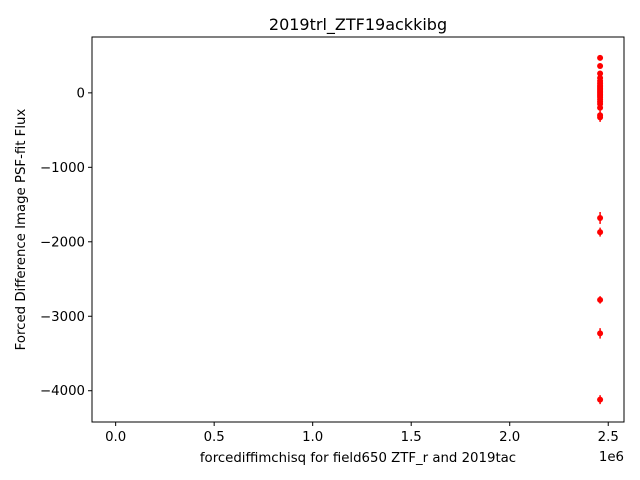 This screenshot has height=480, width=640. Describe the element at coordinates (62, 168) in the screenshot. I see `y-tick-label: −1000` at that location.